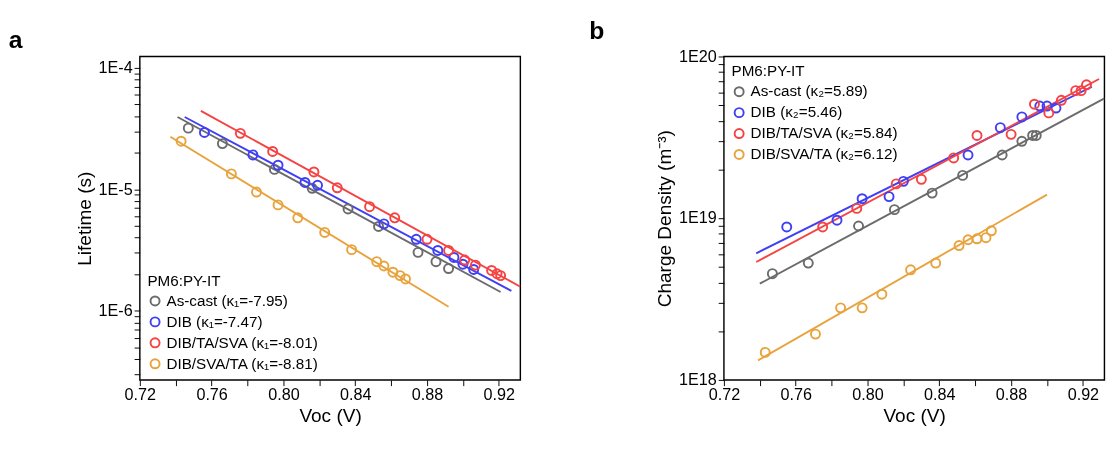  I want to click on y-tick-label: 1E-4, so click(115, 67).